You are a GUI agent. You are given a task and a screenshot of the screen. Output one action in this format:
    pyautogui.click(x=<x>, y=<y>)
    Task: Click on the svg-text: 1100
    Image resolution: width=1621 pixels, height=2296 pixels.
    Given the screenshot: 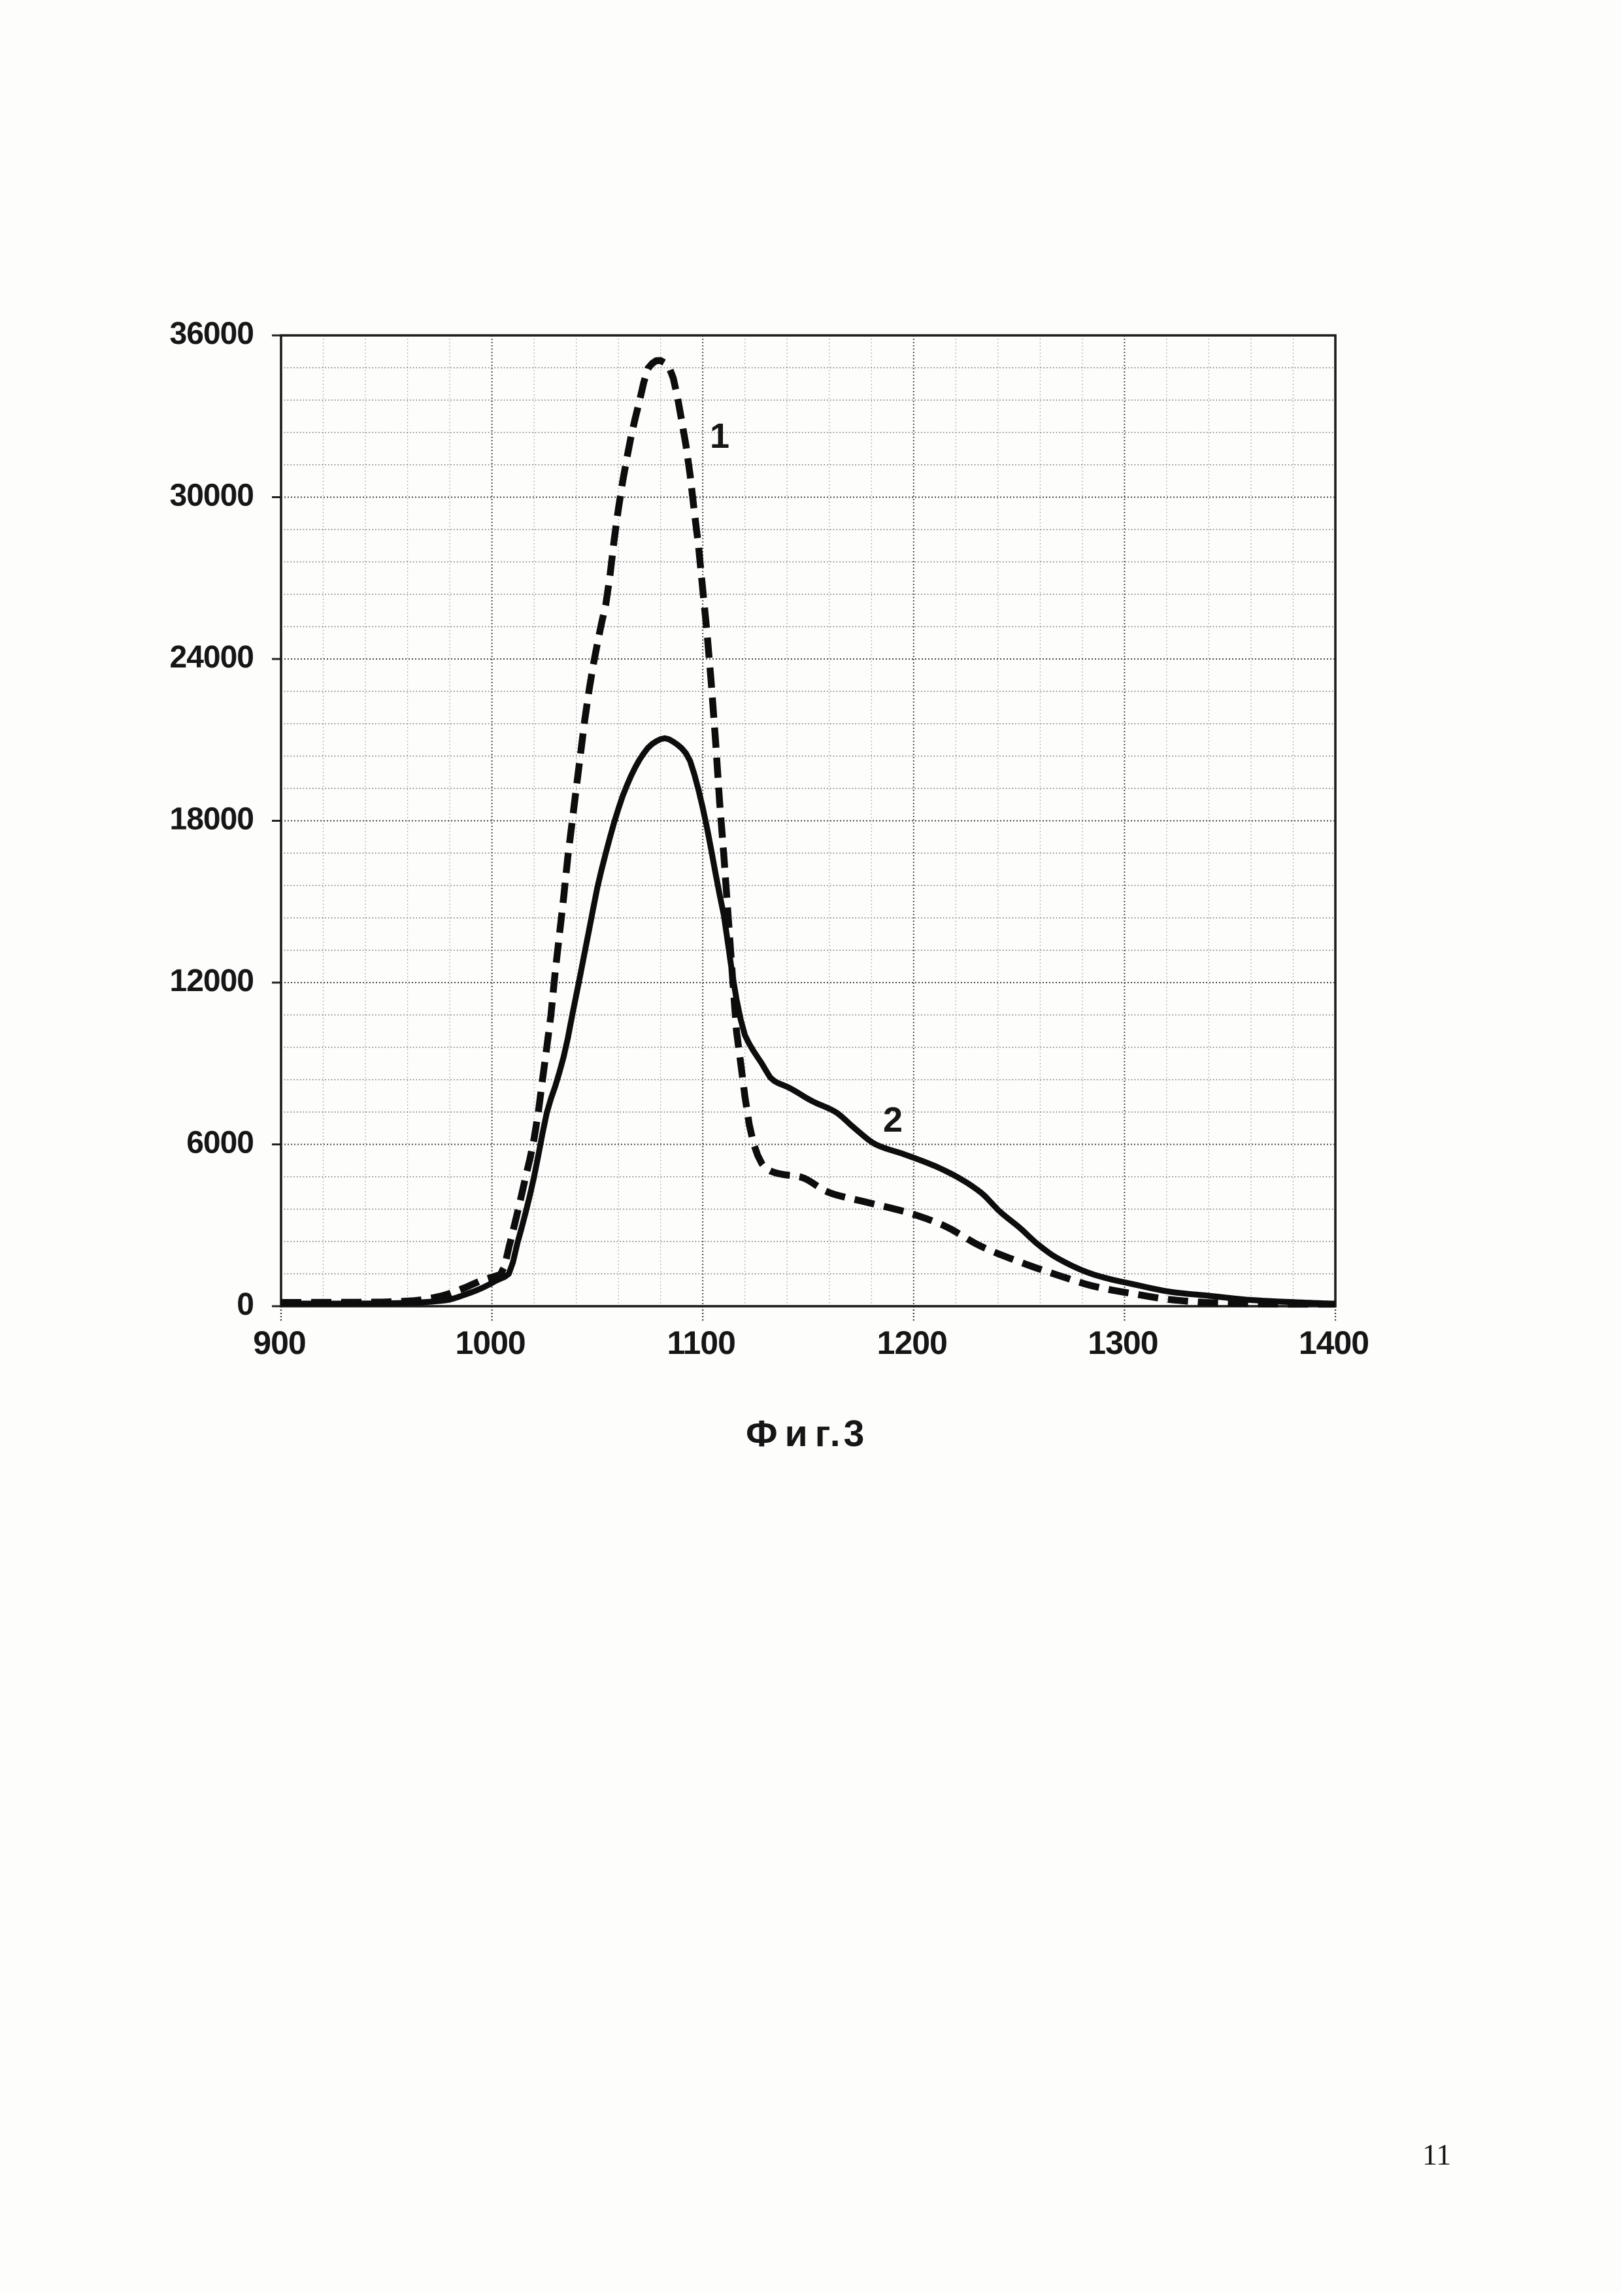 What is the action you would take?
    pyautogui.click(x=701, y=1343)
    